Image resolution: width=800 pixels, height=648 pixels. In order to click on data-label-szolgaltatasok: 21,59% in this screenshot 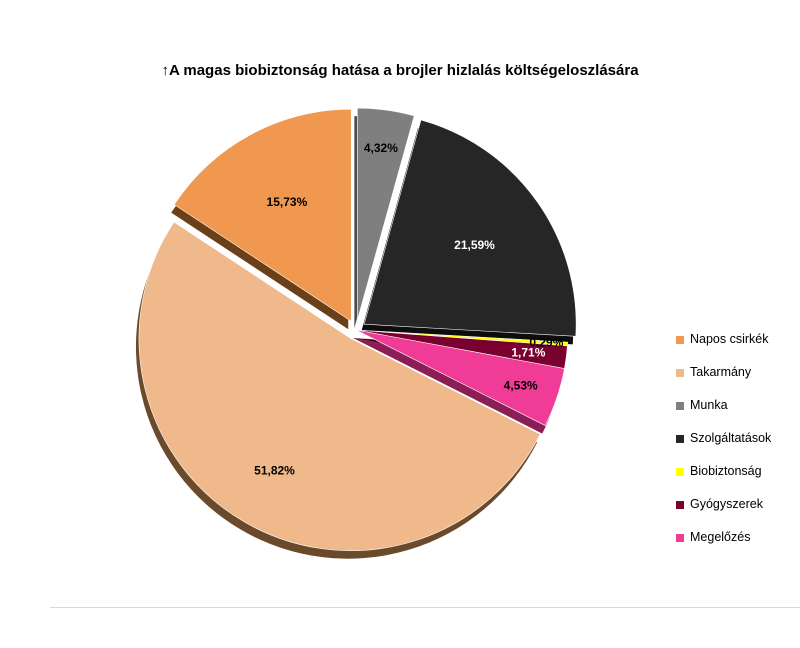, I will do `click(474, 245)`.